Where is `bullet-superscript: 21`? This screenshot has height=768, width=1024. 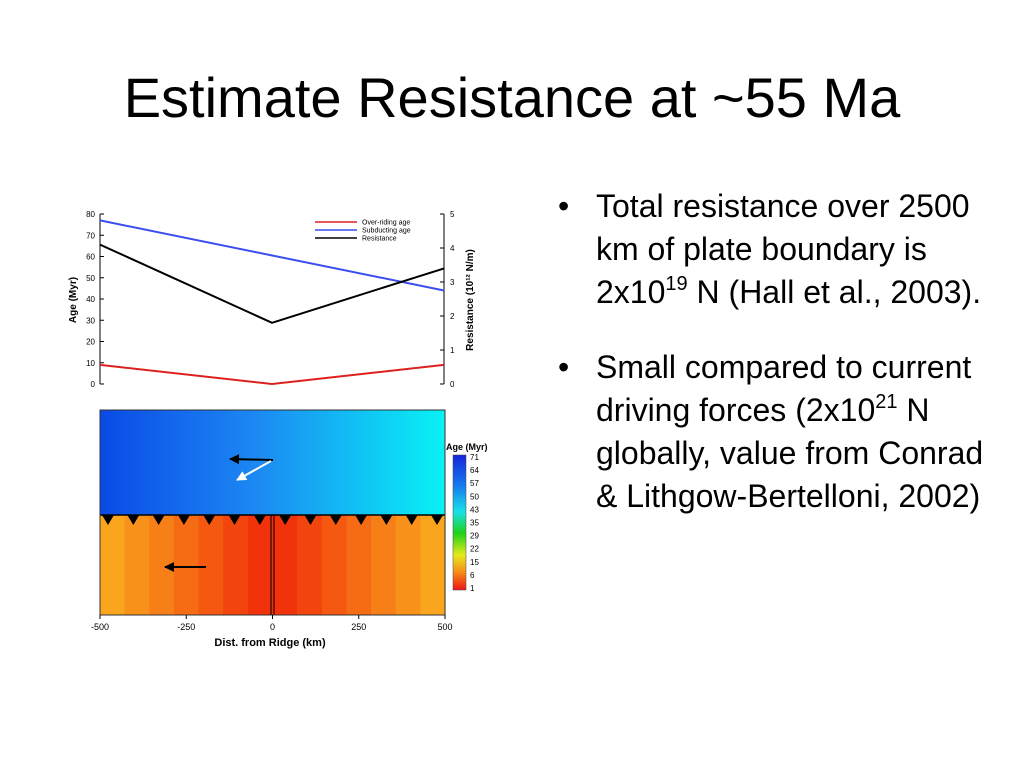
bullet-superscript: 21 is located at coordinates (886, 402).